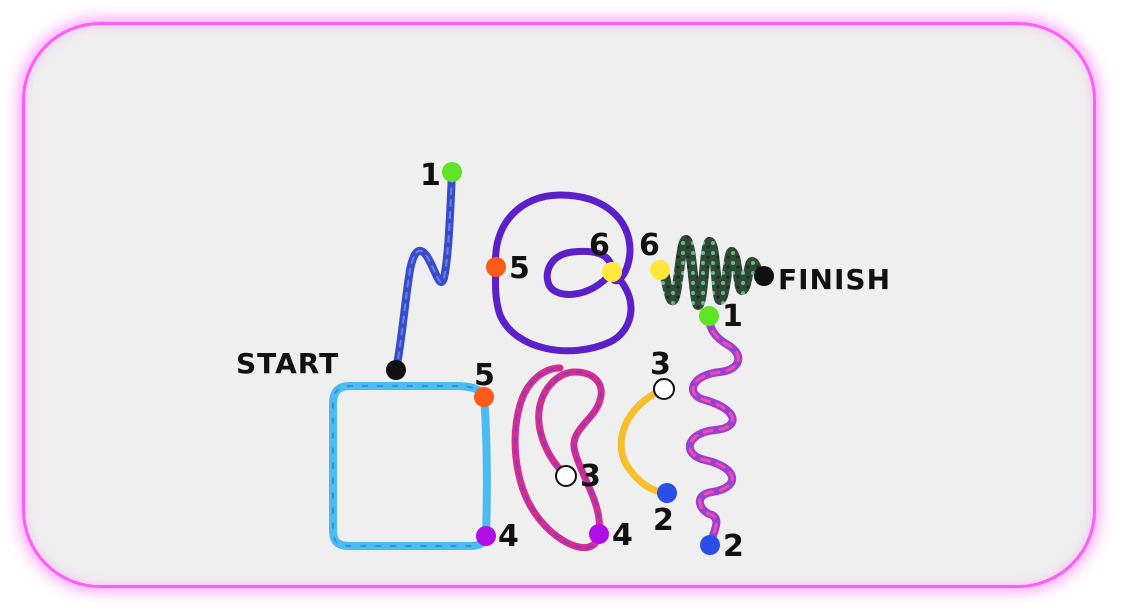 The image size is (1121, 611). Describe the element at coordinates (287, 363) in the screenshot. I see `start-label: START` at that location.